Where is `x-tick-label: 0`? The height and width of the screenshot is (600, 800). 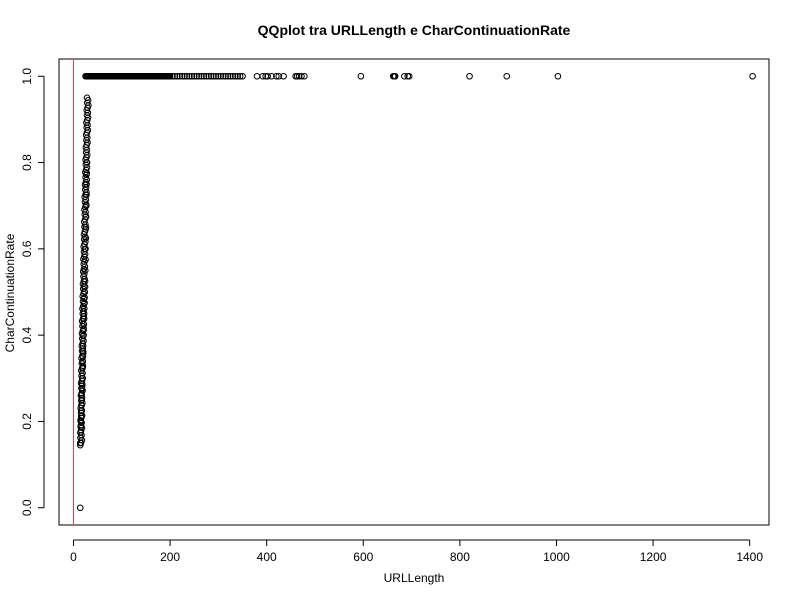
x-tick-label: 0 is located at coordinates (73, 557).